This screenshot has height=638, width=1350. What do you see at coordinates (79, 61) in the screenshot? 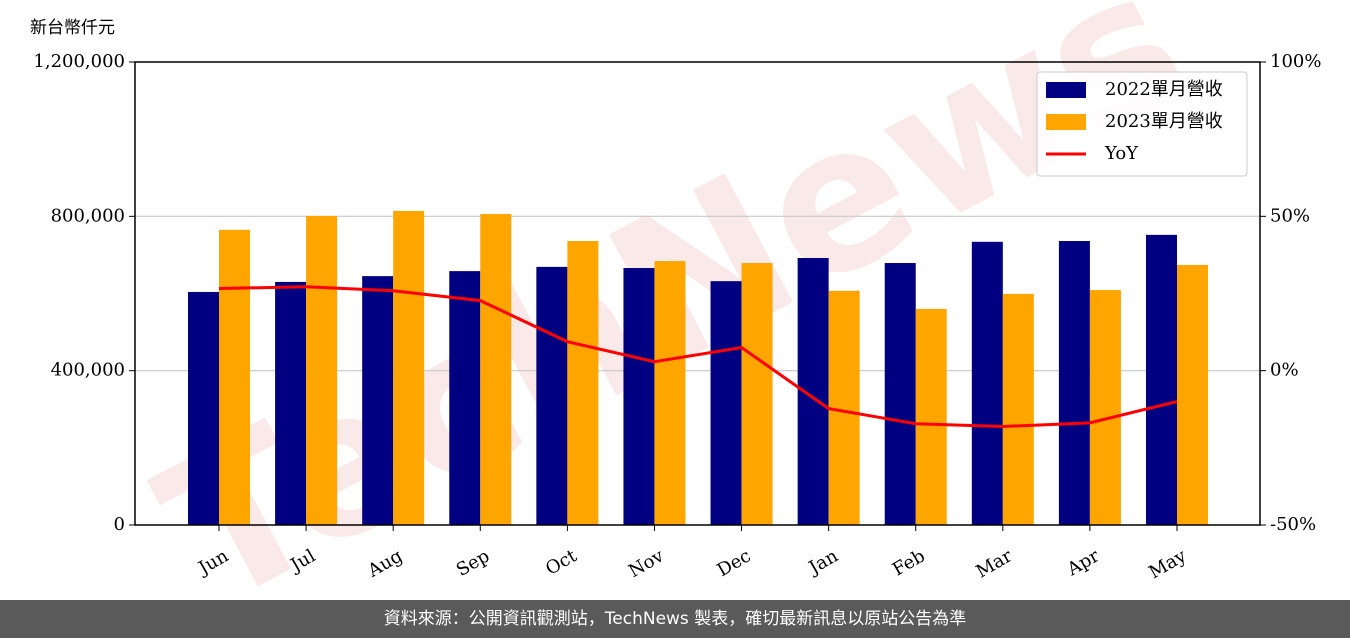
I see `y-tick-label: 1,200,000` at bounding box center [79, 61].